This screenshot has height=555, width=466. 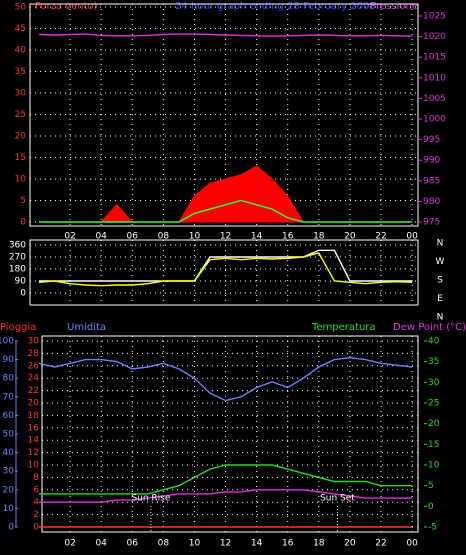 I want to click on y2-tick-label: 980, so click(x=431, y=202).